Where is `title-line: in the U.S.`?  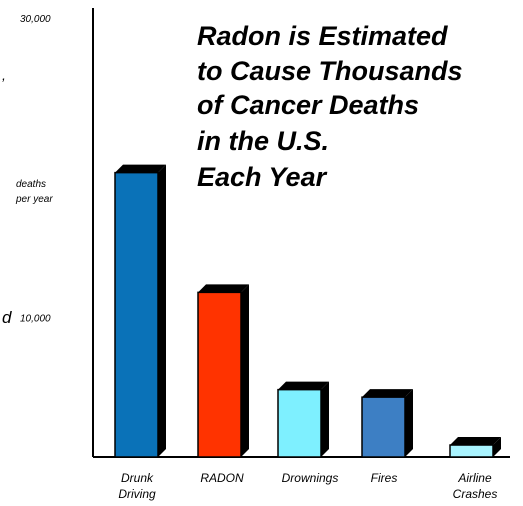 title-line: in the U.S. is located at coordinates (263, 141).